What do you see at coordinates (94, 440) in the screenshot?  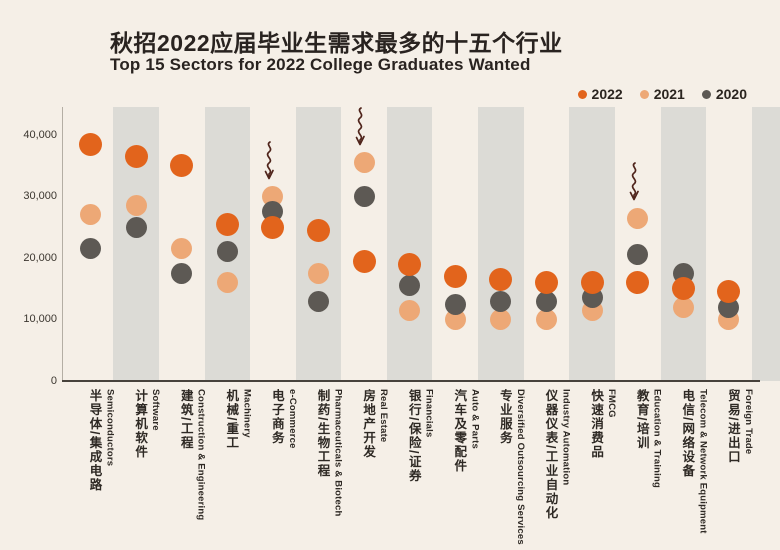 I see `category-label-zh: 半导体/集成电路` at bounding box center [94, 440].